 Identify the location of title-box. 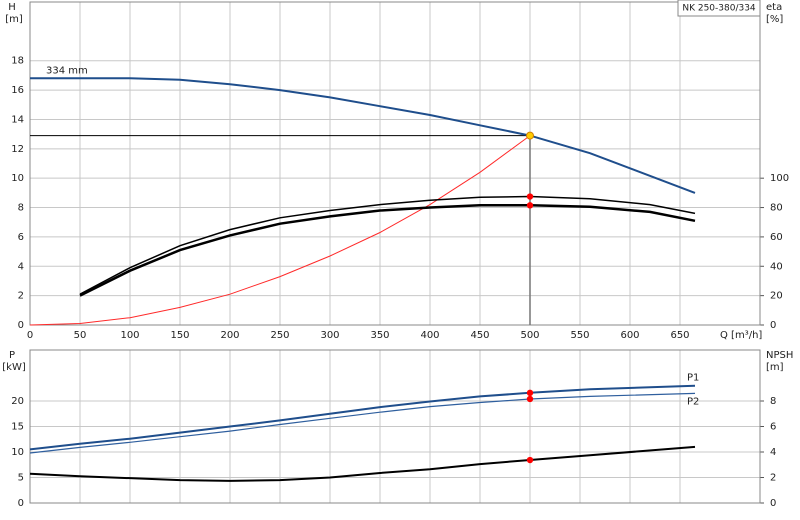
(719, 8).